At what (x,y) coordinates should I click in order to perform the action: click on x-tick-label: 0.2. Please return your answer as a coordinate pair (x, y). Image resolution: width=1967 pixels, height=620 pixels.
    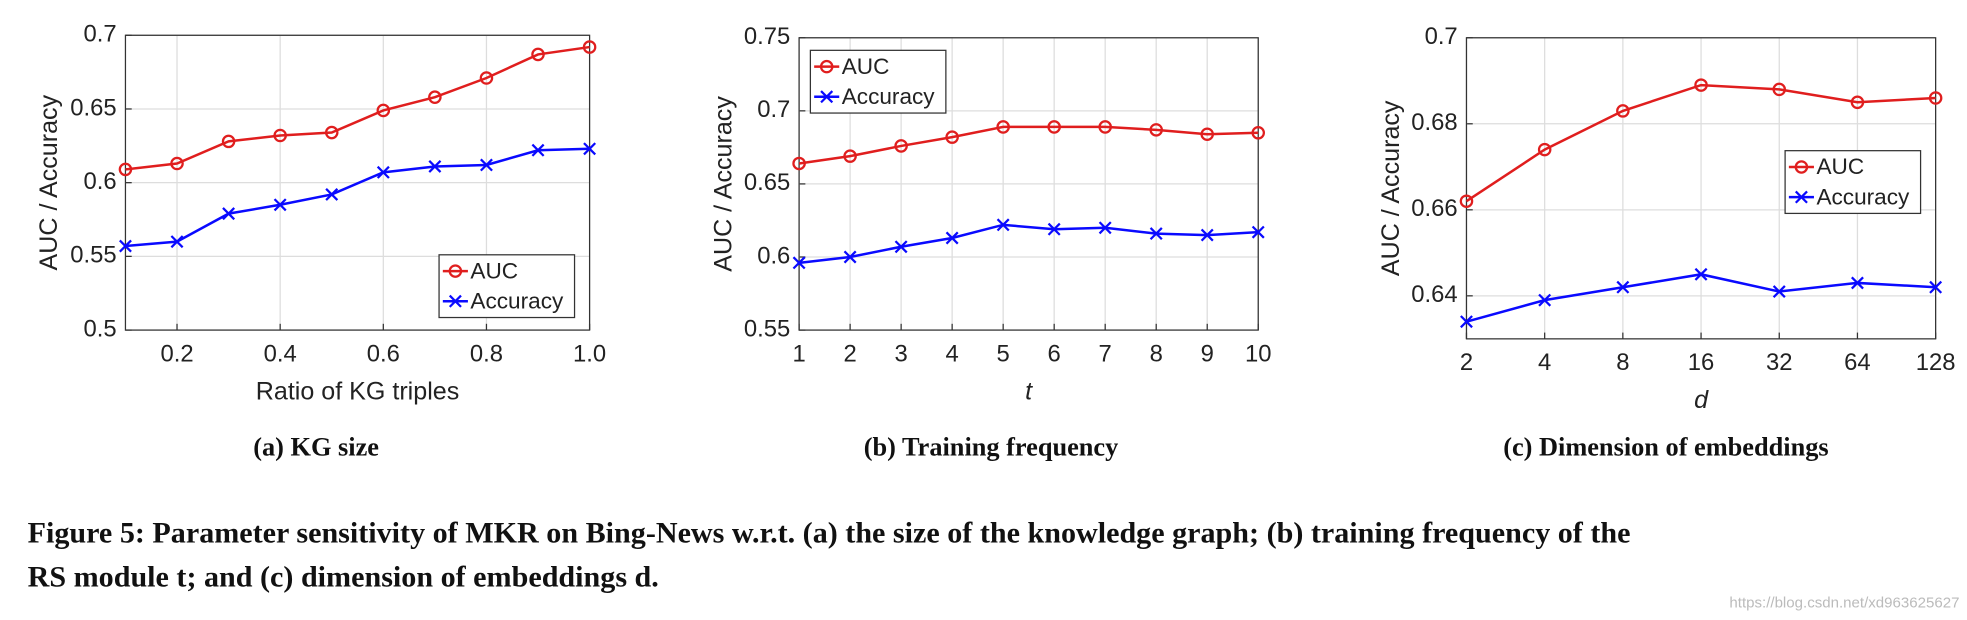
    Looking at the image, I should click on (176, 353).